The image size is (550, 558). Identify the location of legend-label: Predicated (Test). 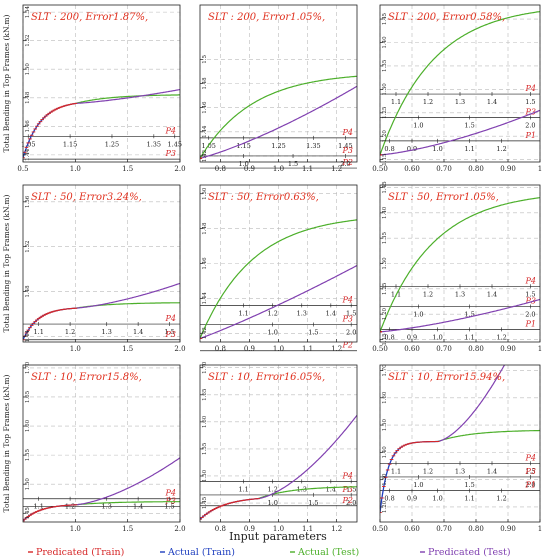
(469, 552).